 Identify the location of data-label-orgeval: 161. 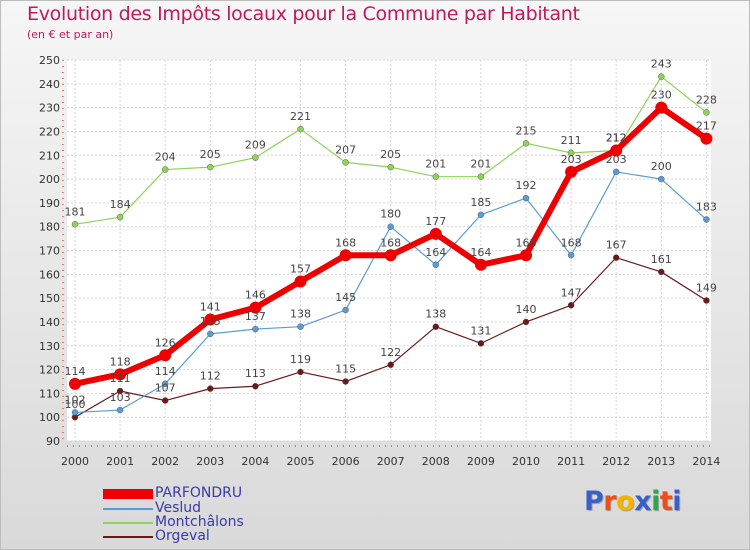
(661, 259).